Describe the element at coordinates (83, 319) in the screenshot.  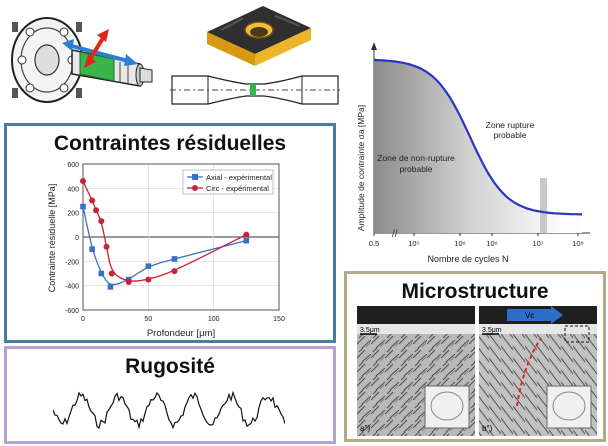
I see `x-tick-label: 0` at that location.